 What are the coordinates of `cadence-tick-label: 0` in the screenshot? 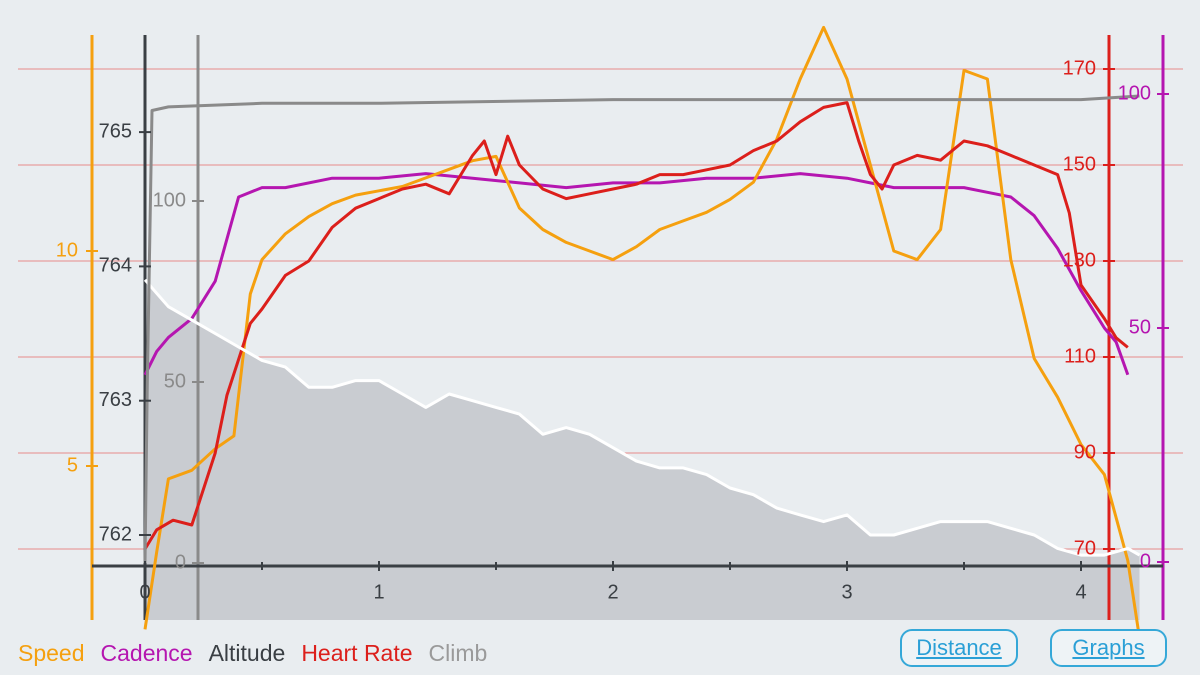 It's located at (1145, 561).